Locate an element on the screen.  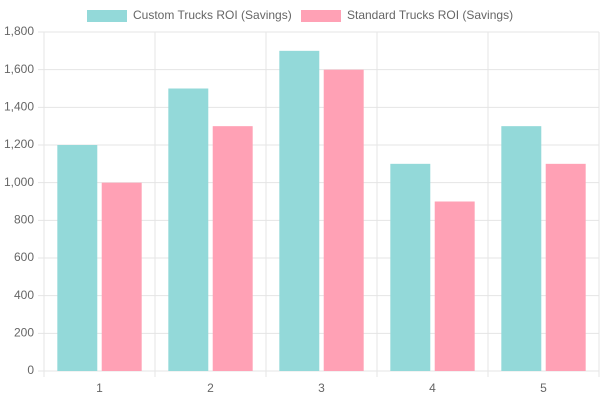
y-tick-label: 400 is located at coordinates (24, 295).